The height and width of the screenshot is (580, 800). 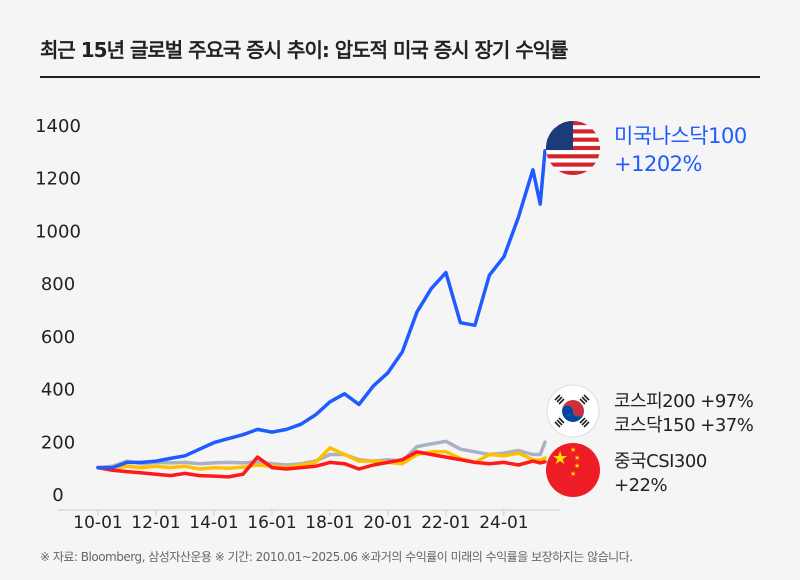 I want to click on x-tick-label: 20-01, so click(x=387, y=523).